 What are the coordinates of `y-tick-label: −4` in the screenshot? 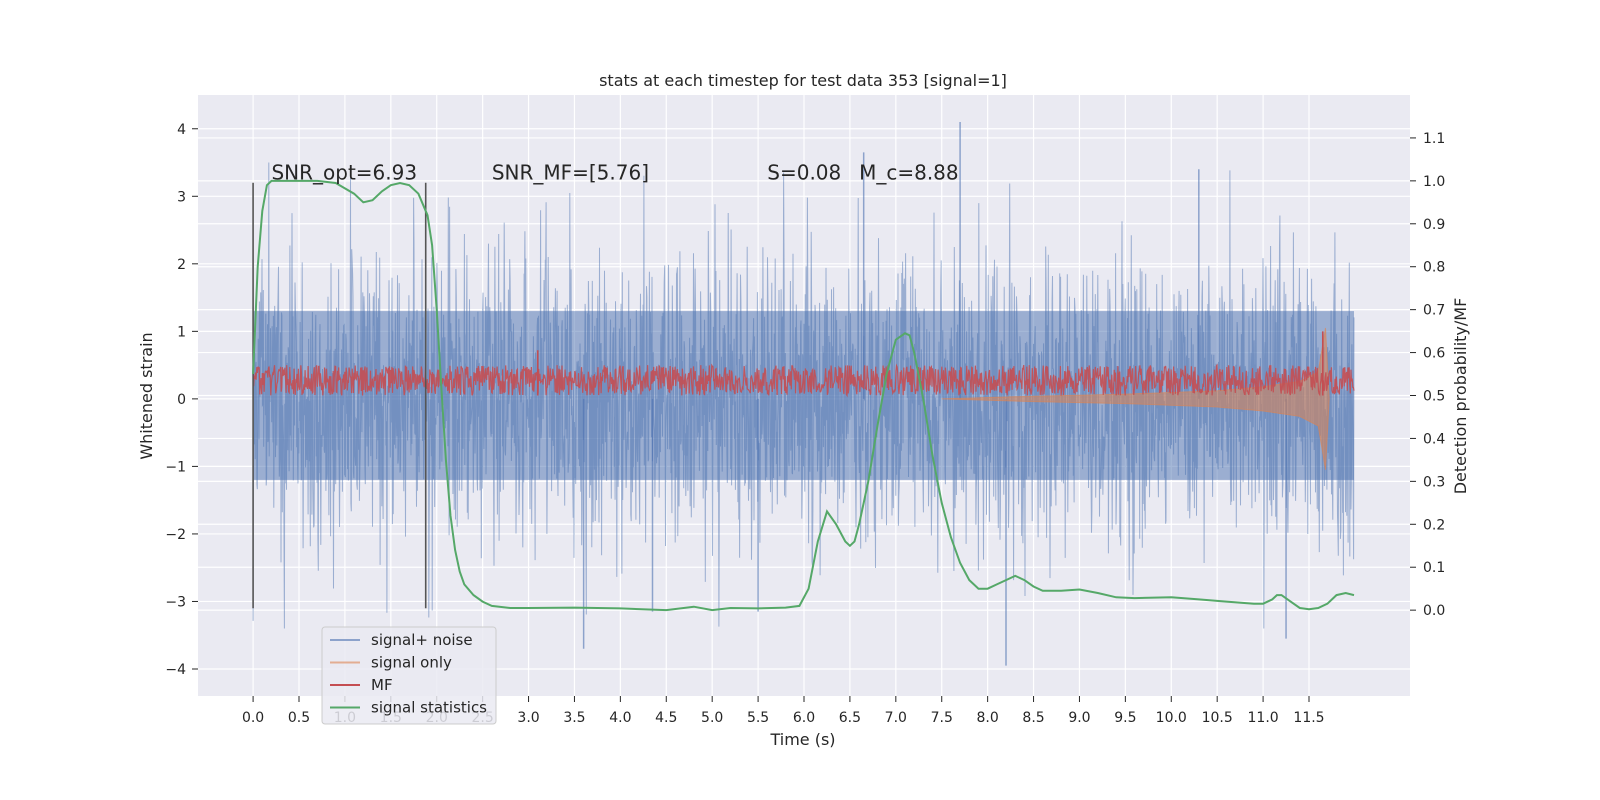 It's located at (175, 670).